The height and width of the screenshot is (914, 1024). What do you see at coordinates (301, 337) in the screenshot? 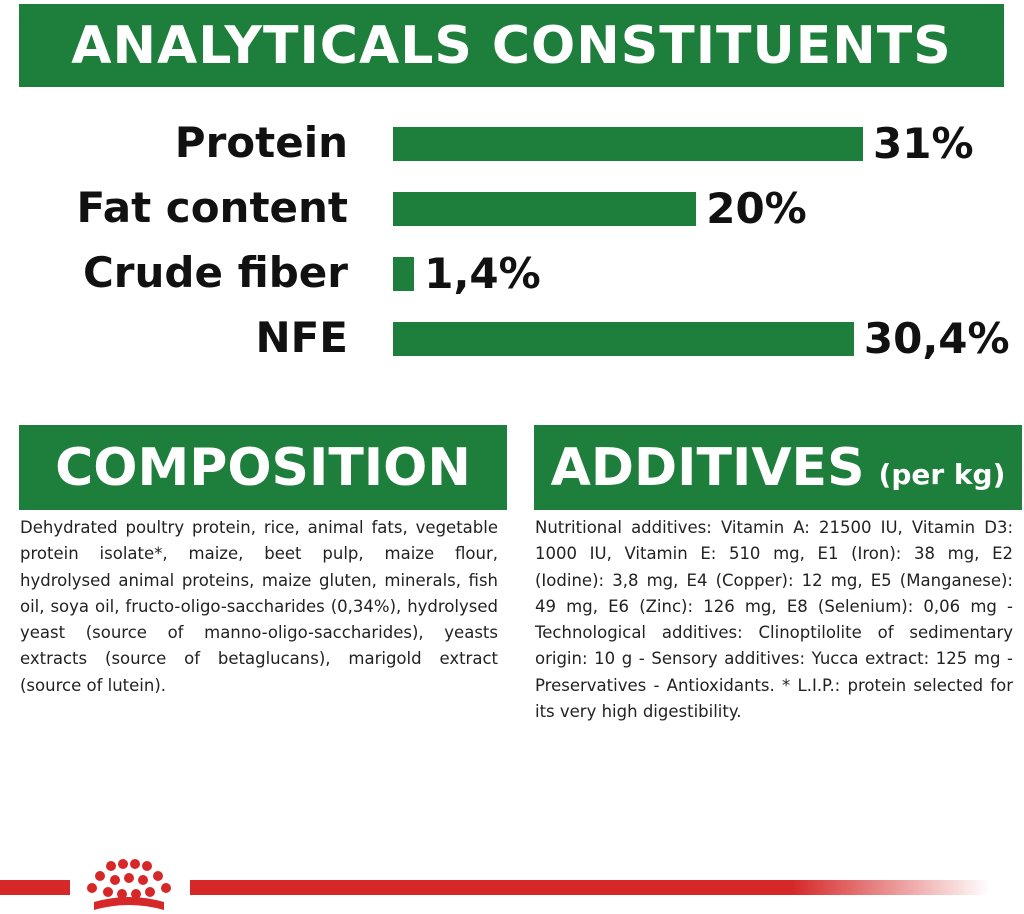
I see `row-label-nfe: NFE` at bounding box center [301, 337].